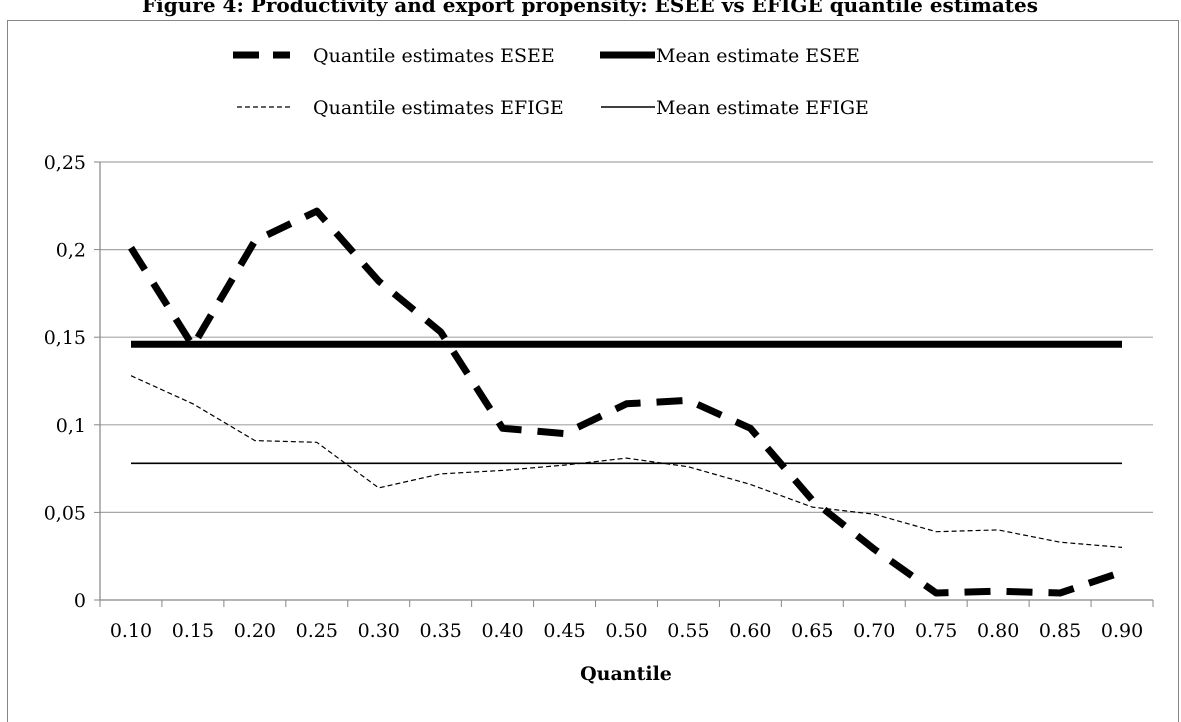  I want to click on x-tick-label: 0.60, so click(750, 631).